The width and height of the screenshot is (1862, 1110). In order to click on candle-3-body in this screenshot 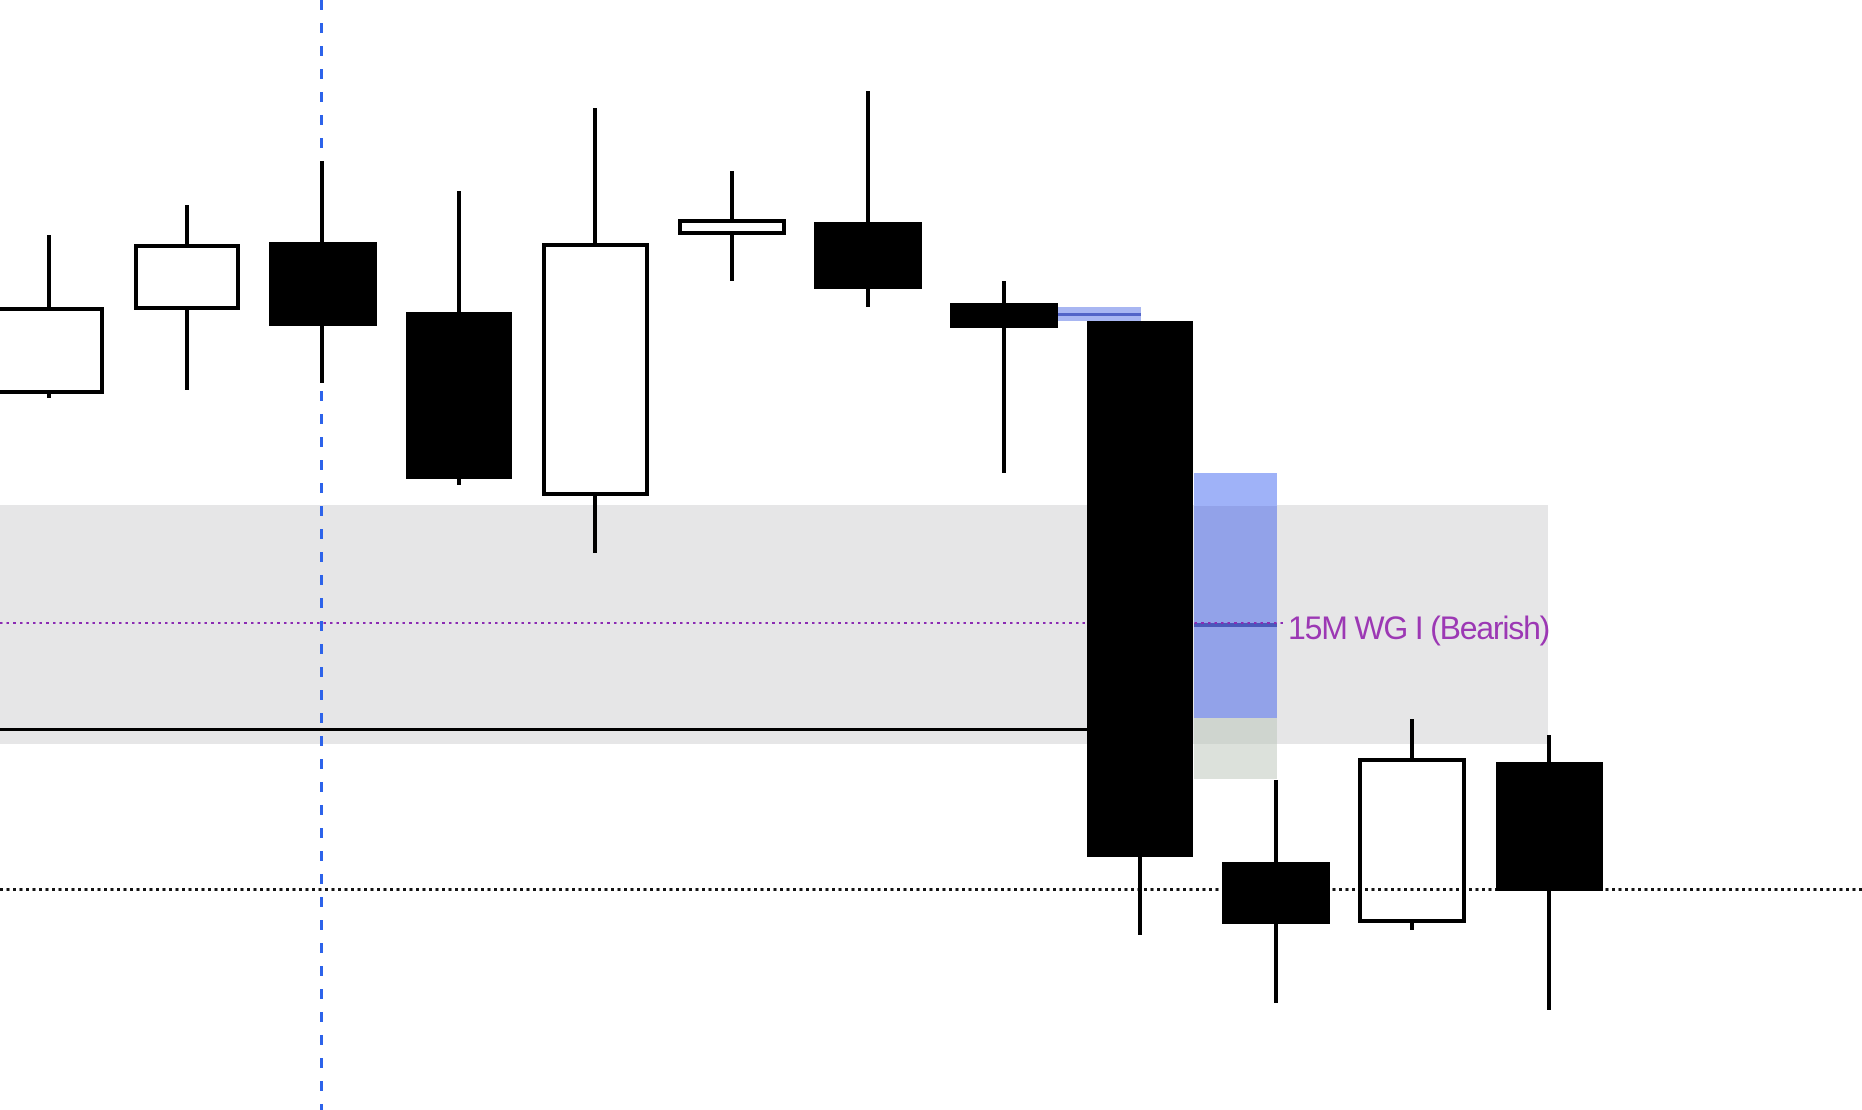, I will do `click(323, 284)`.